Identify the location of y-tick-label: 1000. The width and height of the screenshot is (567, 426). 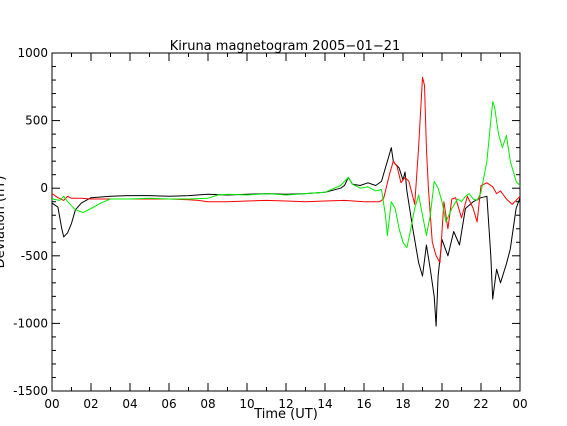
(32, 53).